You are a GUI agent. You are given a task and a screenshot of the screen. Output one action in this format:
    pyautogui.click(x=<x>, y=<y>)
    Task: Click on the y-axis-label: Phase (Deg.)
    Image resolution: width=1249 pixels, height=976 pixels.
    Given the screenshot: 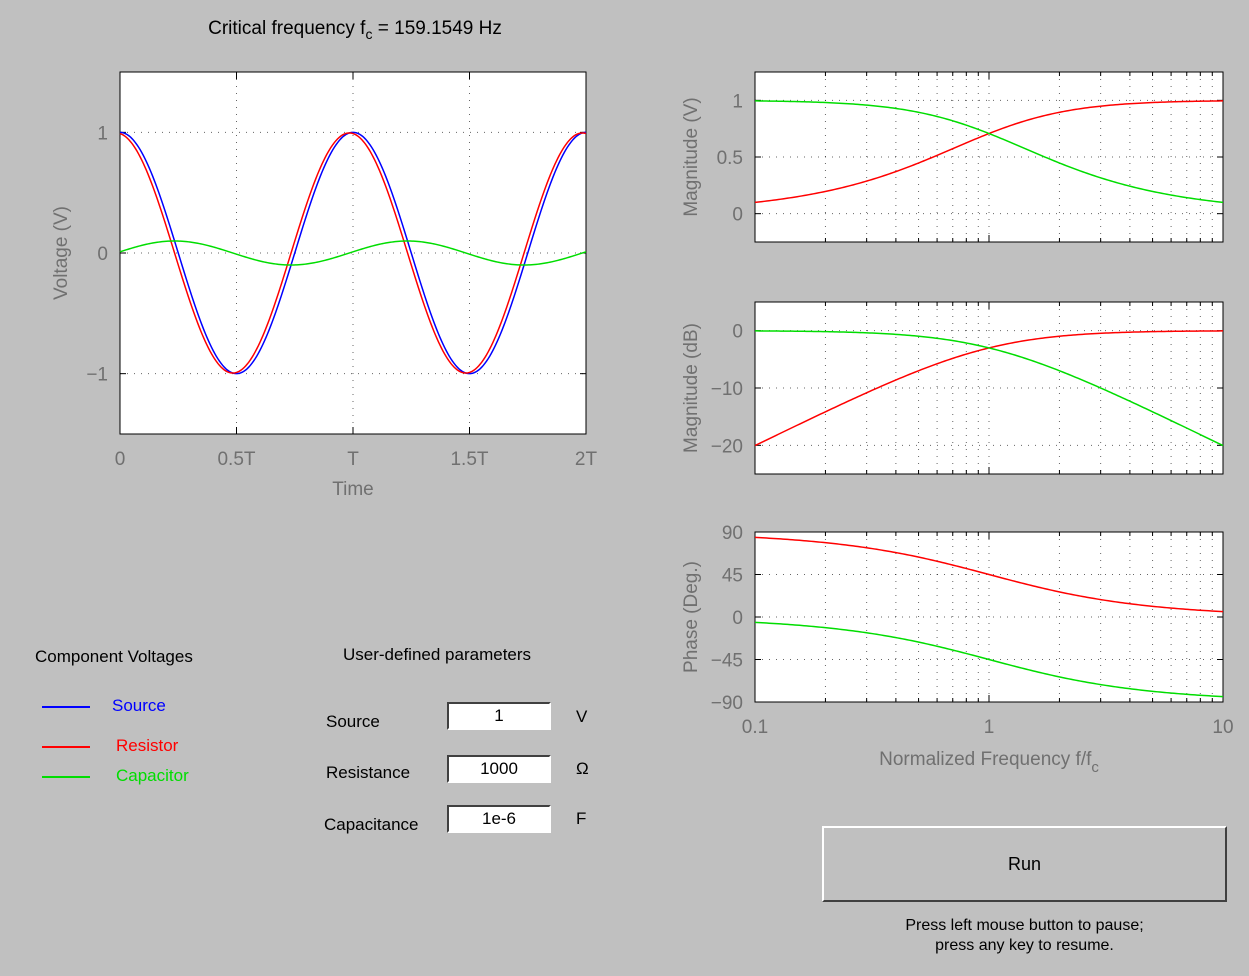 What is the action you would take?
    pyautogui.click(x=691, y=617)
    